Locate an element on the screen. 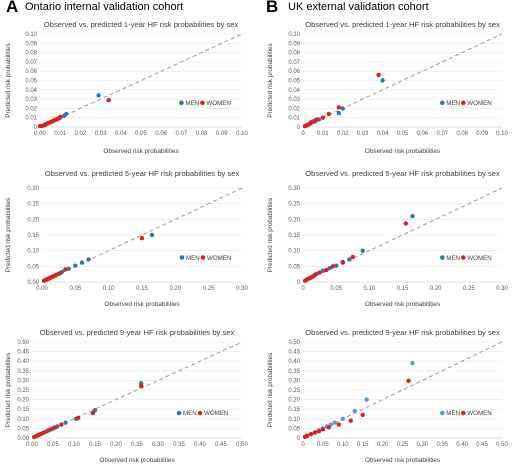  panel-a-letter: A is located at coordinates (12, 8).